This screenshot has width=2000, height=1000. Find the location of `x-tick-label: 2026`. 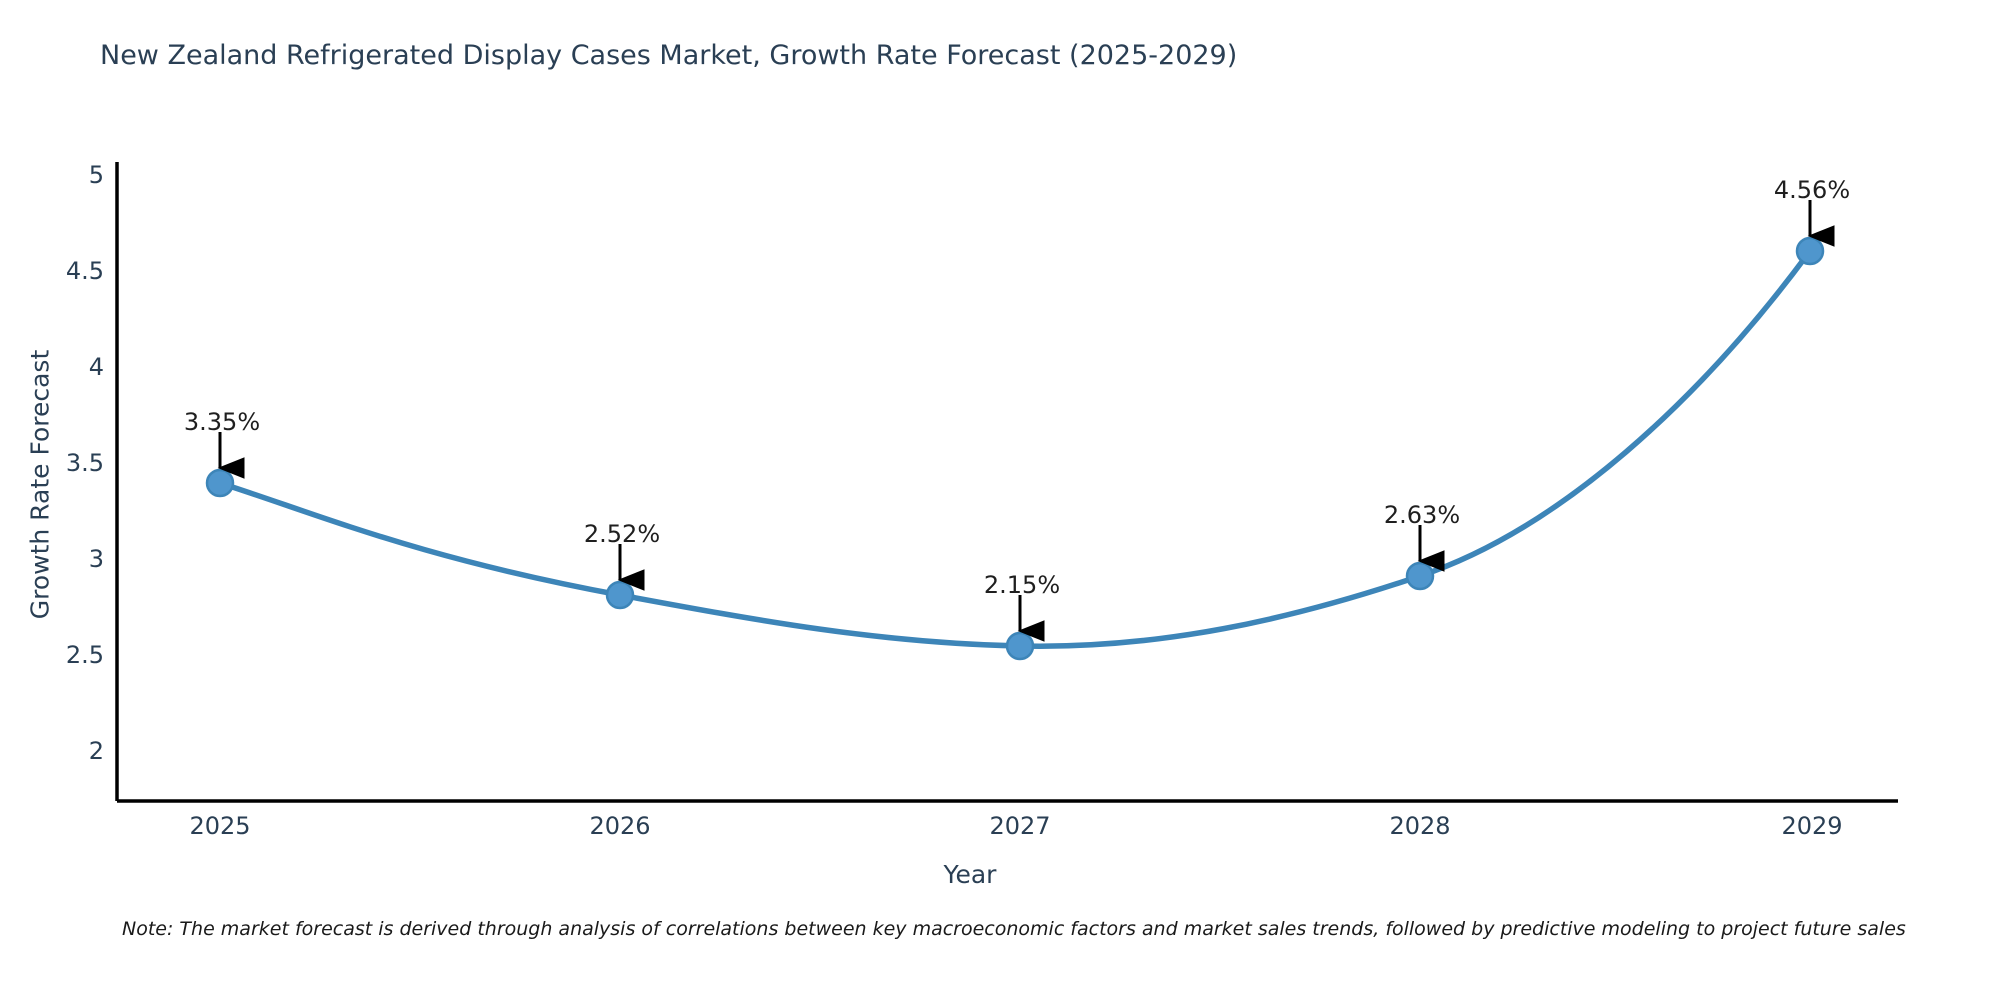

x-tick-label: 2026 is located at coordinates (620, 826).